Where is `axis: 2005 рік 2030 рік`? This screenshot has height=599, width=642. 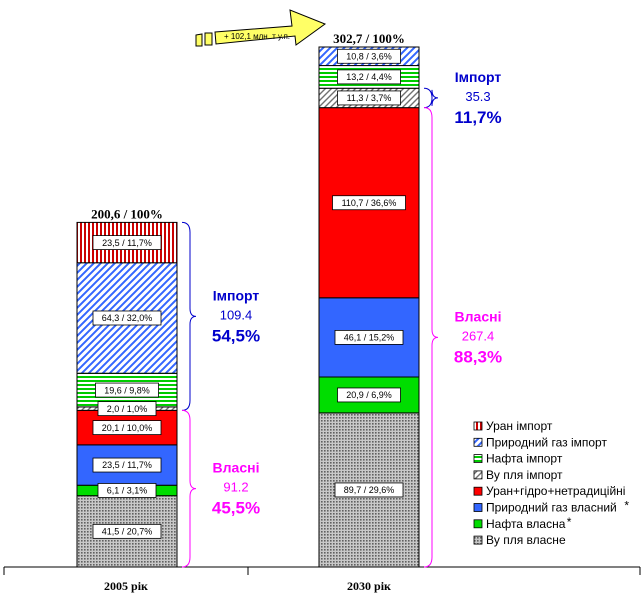
axis: 2005 рік 2030 рік is located at coordinates (322, 579).